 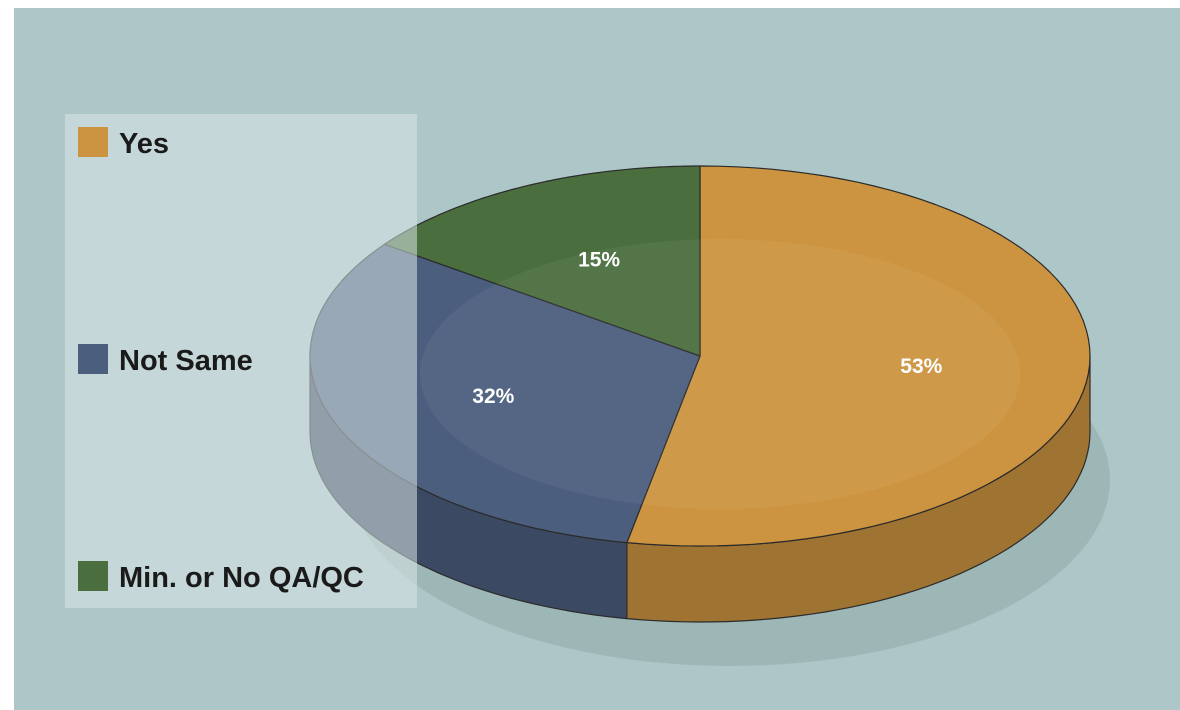 I want to click on slice-label-yes: 53%, so click(x=921, y=366).